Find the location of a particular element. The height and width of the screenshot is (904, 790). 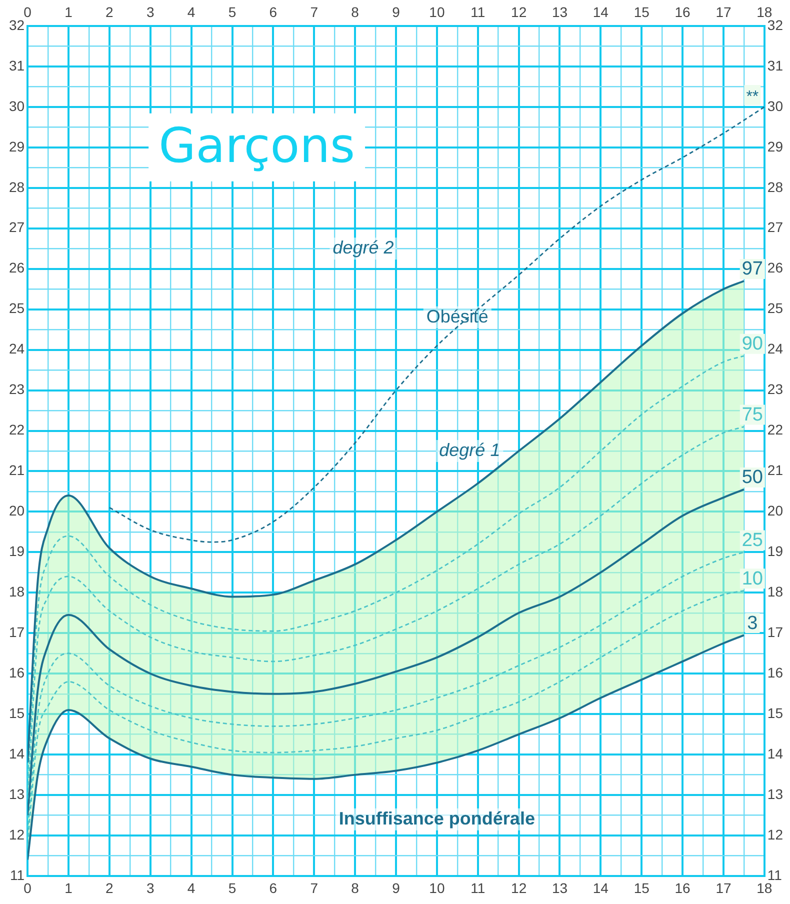

y-tick-label: 19 is located at coordinates (16, 551).